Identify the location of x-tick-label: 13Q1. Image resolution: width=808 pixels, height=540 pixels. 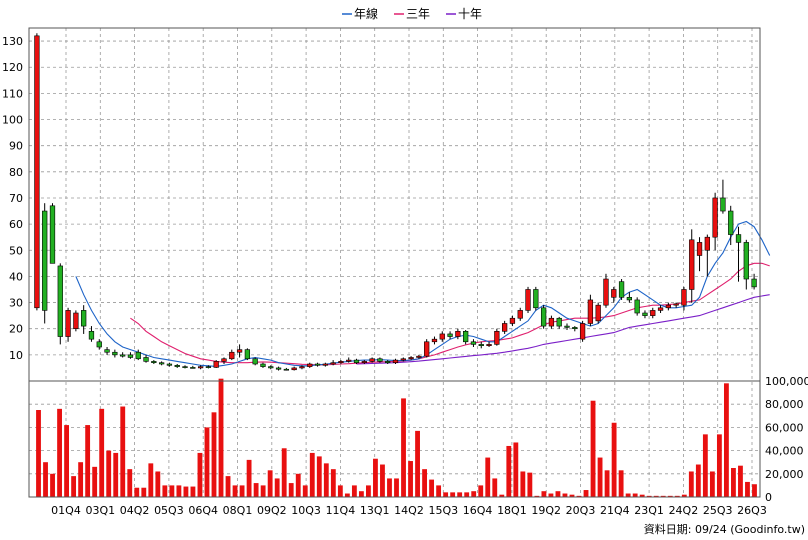
(375, 510).